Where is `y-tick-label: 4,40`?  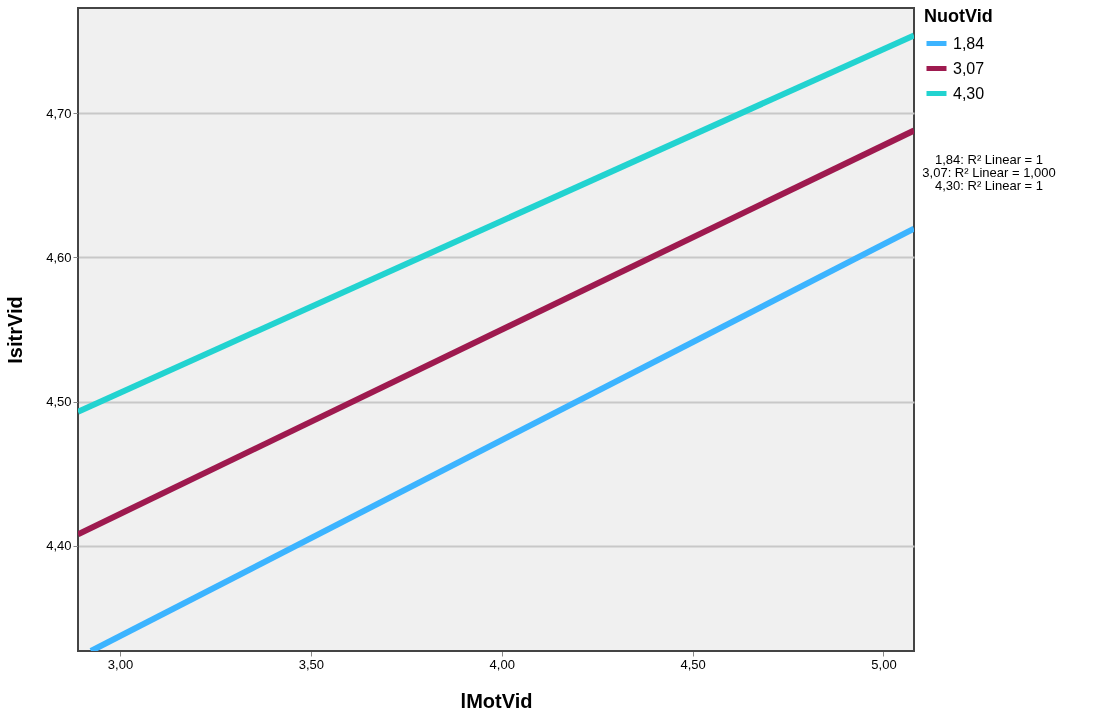
y-tick-label: 4,40 is located at coordinates (59, 546).